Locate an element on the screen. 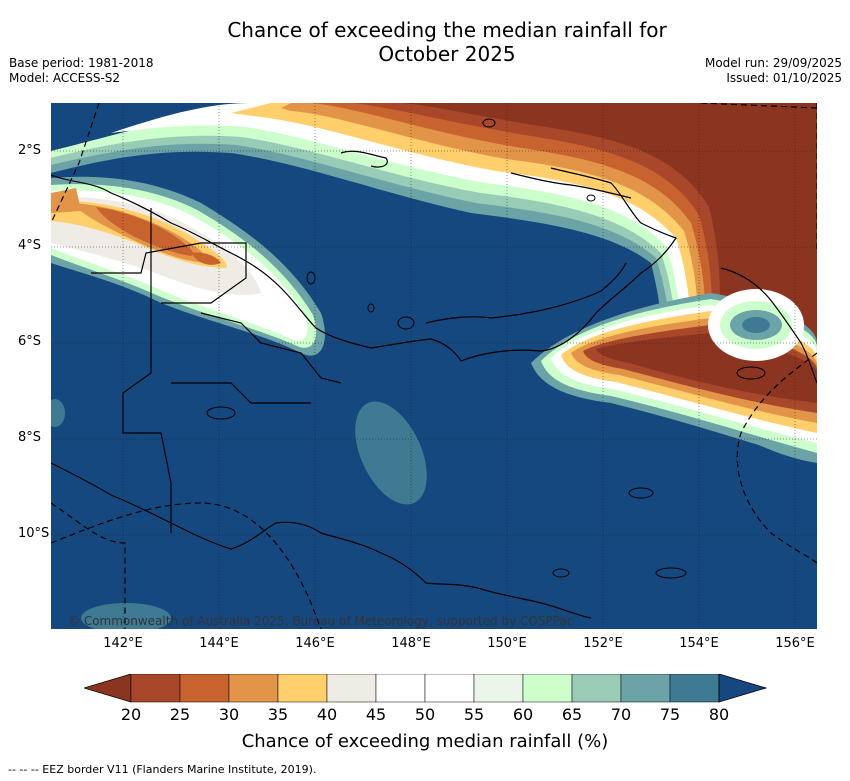 The image size is (850, 781). wet-blob-south is located at coordinates (126, 616).